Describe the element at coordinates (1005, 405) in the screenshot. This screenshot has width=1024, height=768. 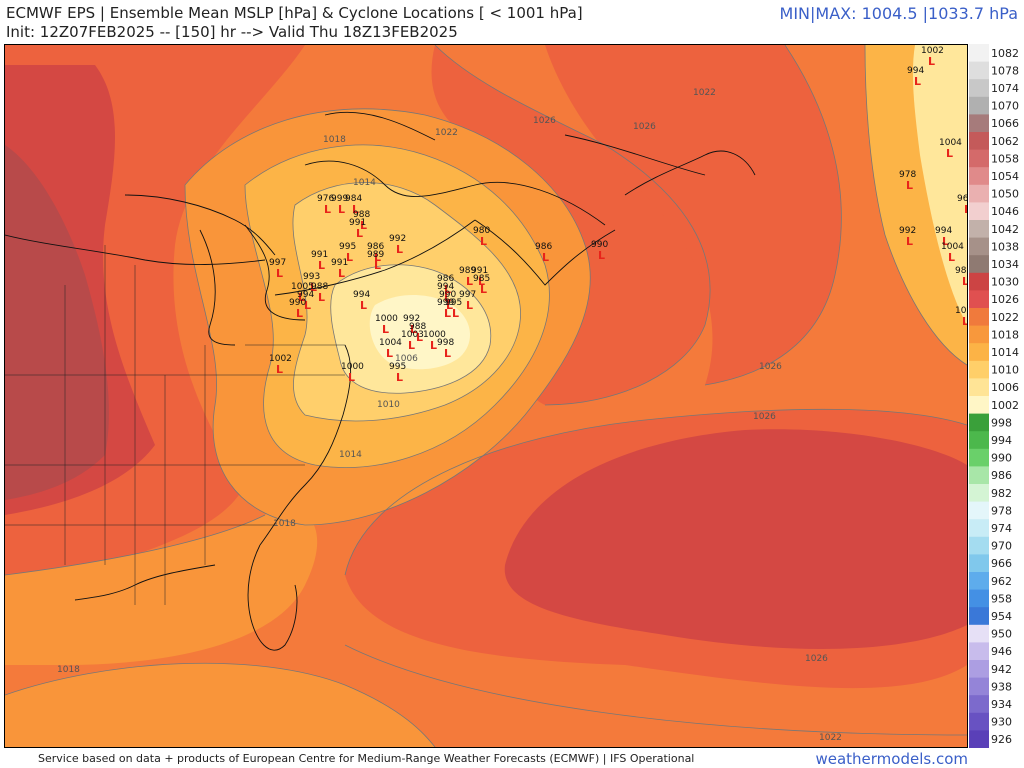
I see `colorbar-label: 1002` at that location.